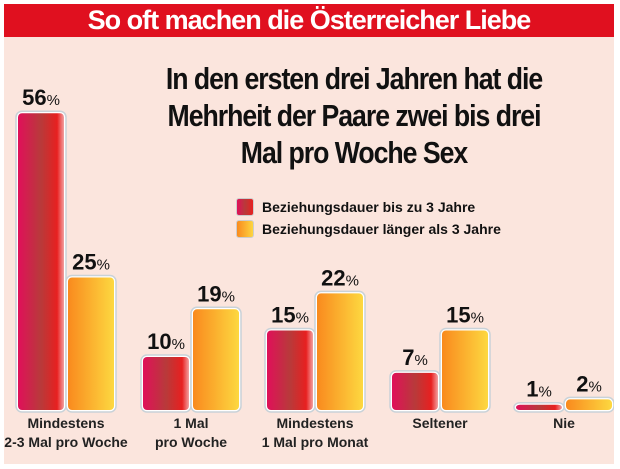 The image size is (620, 469). I want to click on legend-swatch-orange, so click(245, 229).